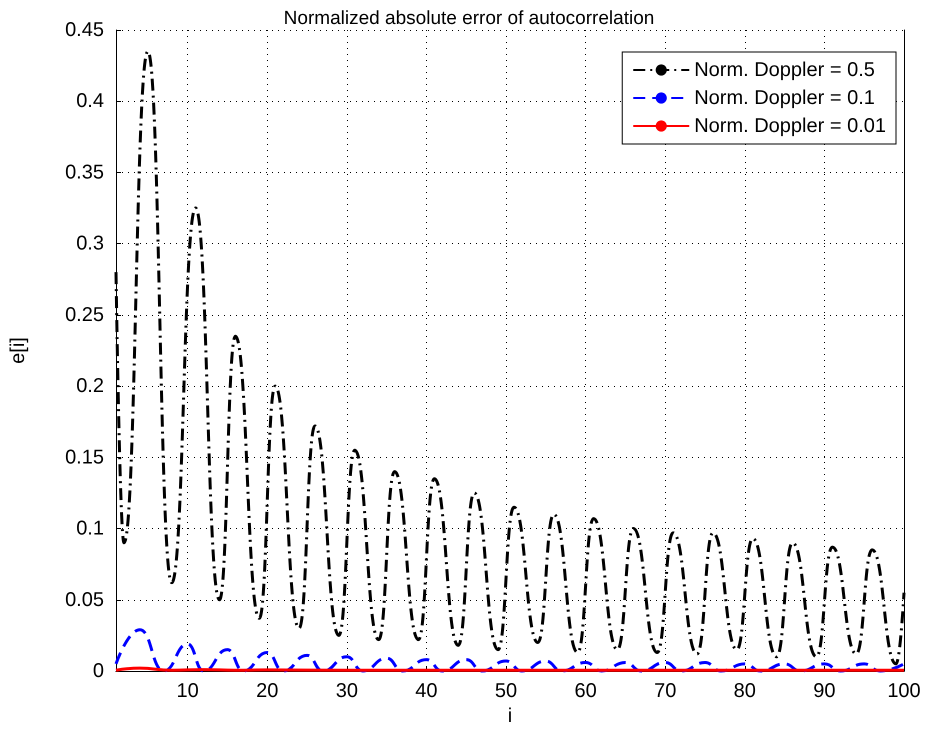 The height and width of the screenshot is (742, 938). What do you see at coordinates (665, 691) in the screenshot?
I see `x-tick-label: 70` at bounding box center [665, 691].